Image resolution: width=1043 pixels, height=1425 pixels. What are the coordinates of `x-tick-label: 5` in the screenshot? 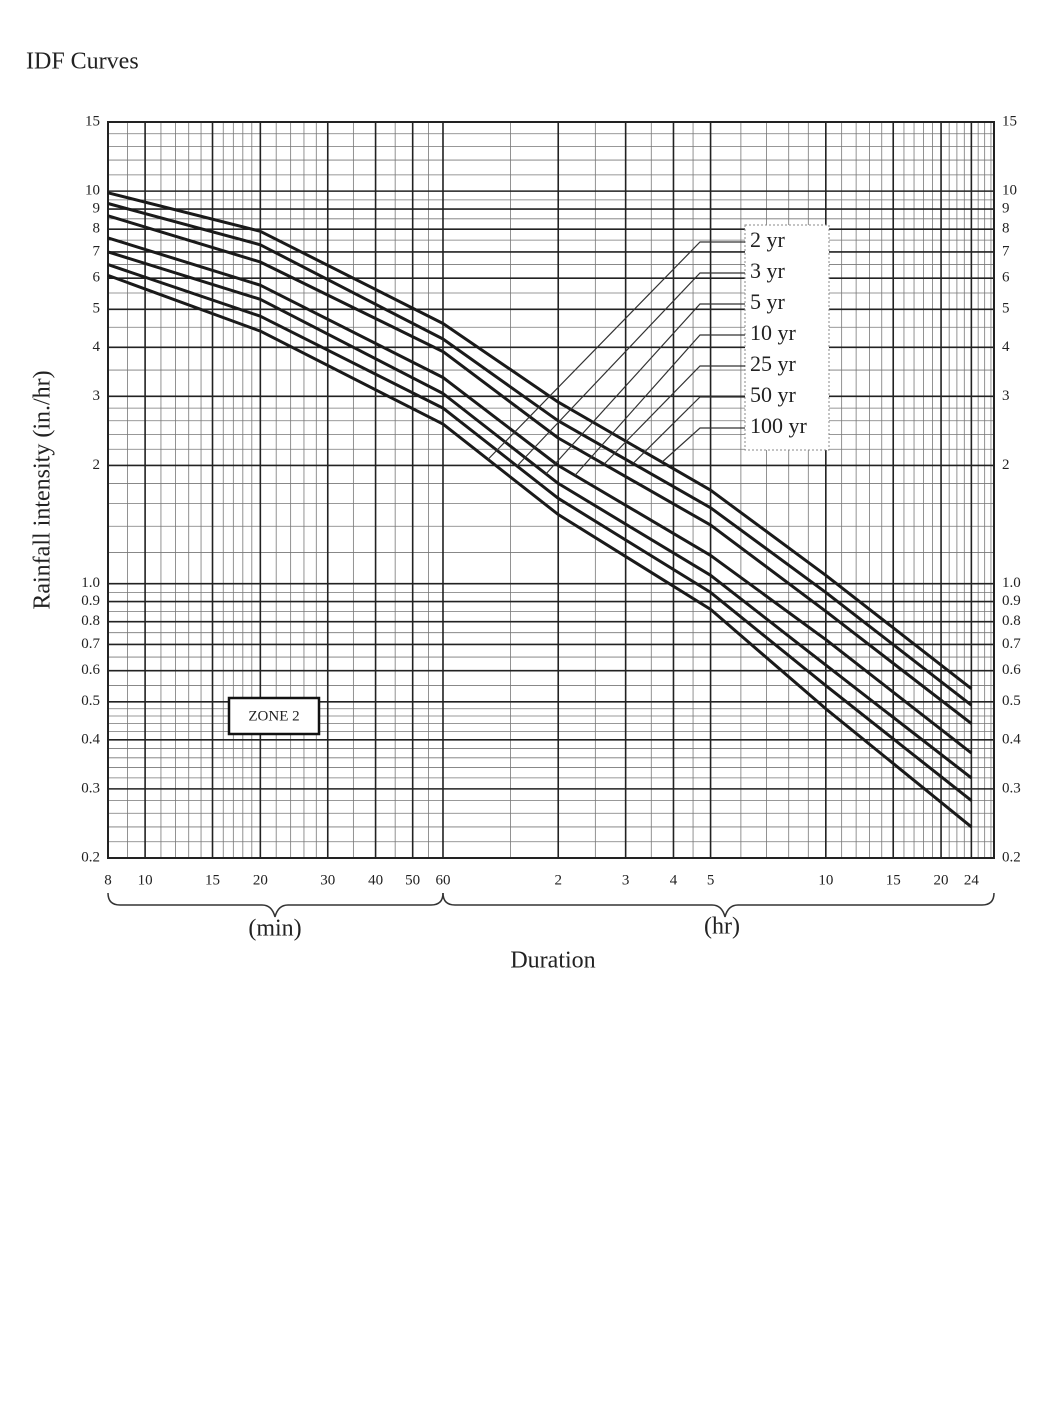 It's located at (711, 880).